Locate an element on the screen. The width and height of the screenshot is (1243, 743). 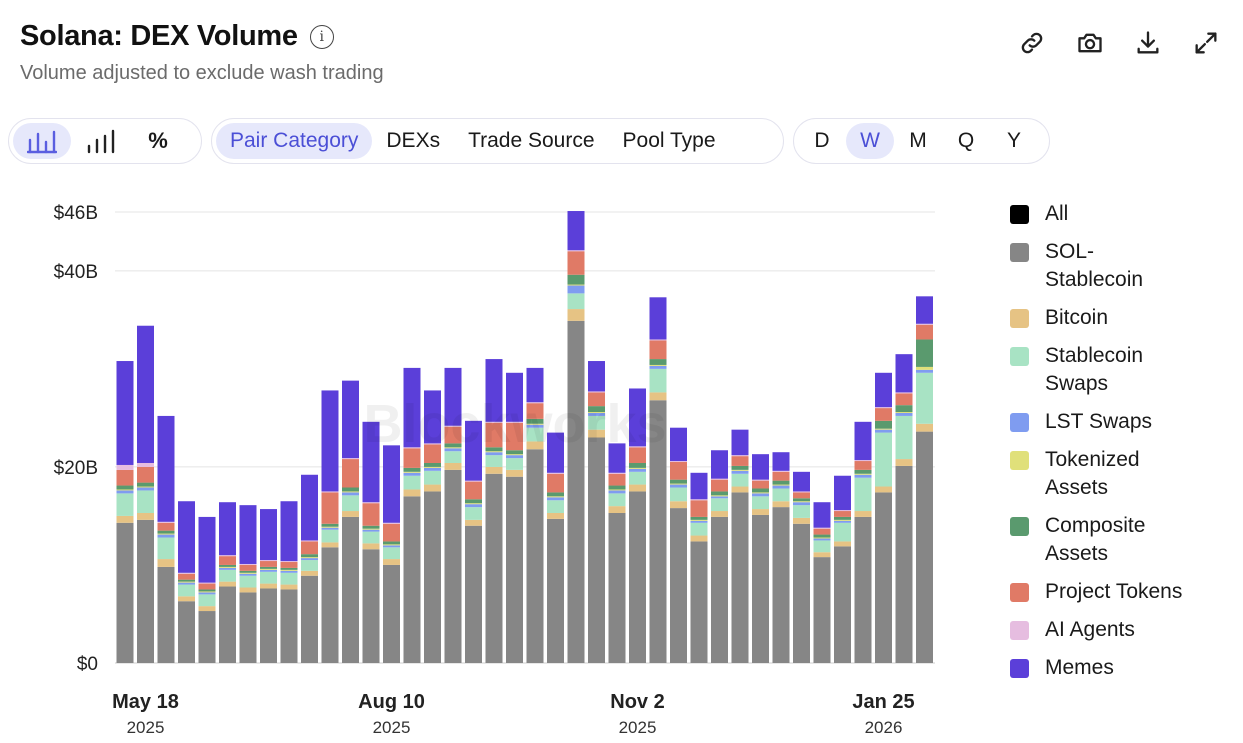
legend-item-memes: Memes is located at coordinates (1122, 668).